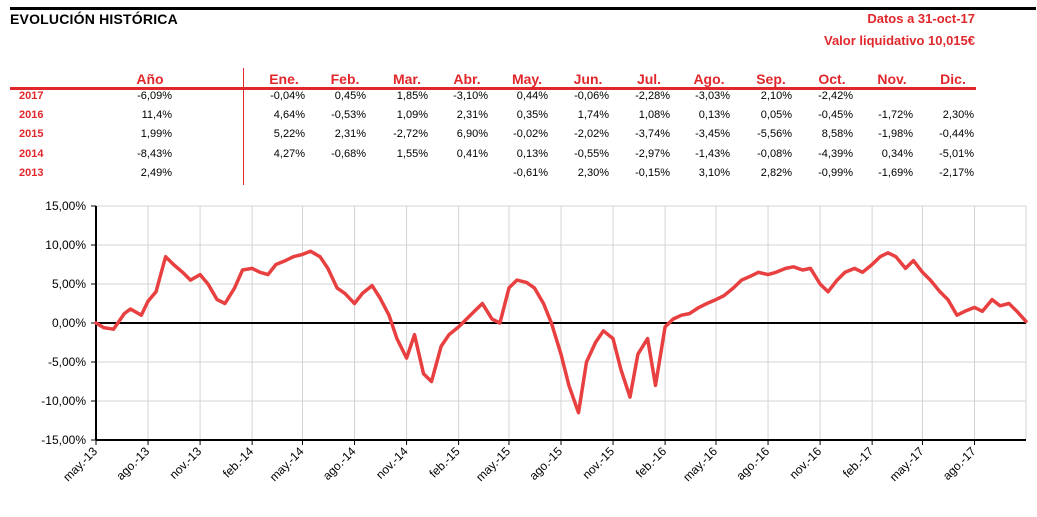 This screenshot has height=517, width=1037. Describe the element at coordinates (63, 440) in the screenshot. I see `y-tick-label: -15,00%` at that location.